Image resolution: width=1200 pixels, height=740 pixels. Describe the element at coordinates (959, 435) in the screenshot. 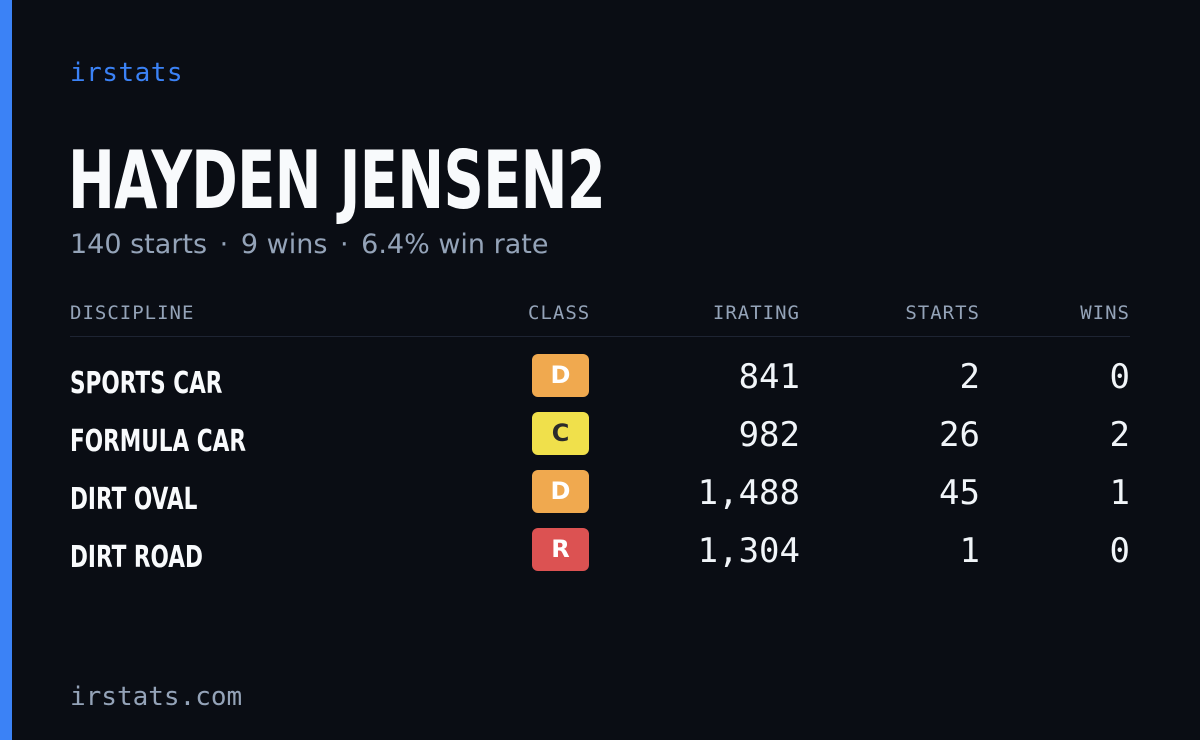

I see `starts-value: 26` at that location.